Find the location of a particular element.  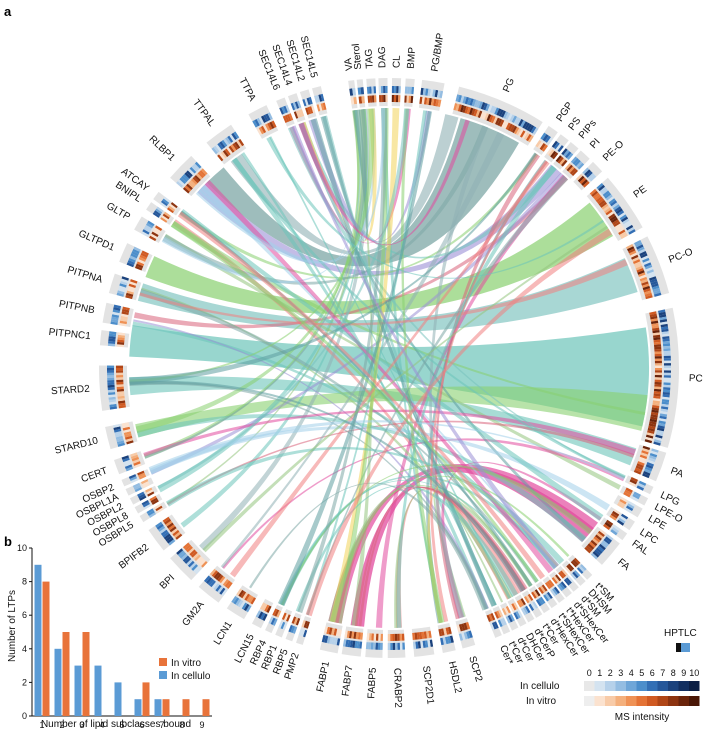

segment-label-ttpal: TTPAL is located at coordinates (203, 113).